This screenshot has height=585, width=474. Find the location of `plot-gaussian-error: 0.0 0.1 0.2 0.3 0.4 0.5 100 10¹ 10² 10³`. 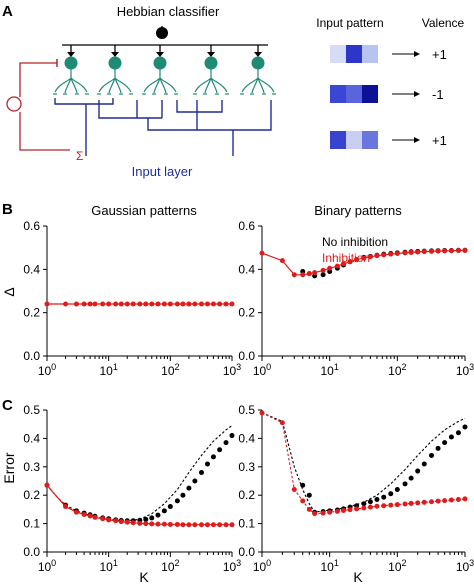

plot-gaussian-error: 0.0 0.1 0.2 0.3 0.4 0.5 100 10¹ 10² 10³ is located at coordinates (132, 488).